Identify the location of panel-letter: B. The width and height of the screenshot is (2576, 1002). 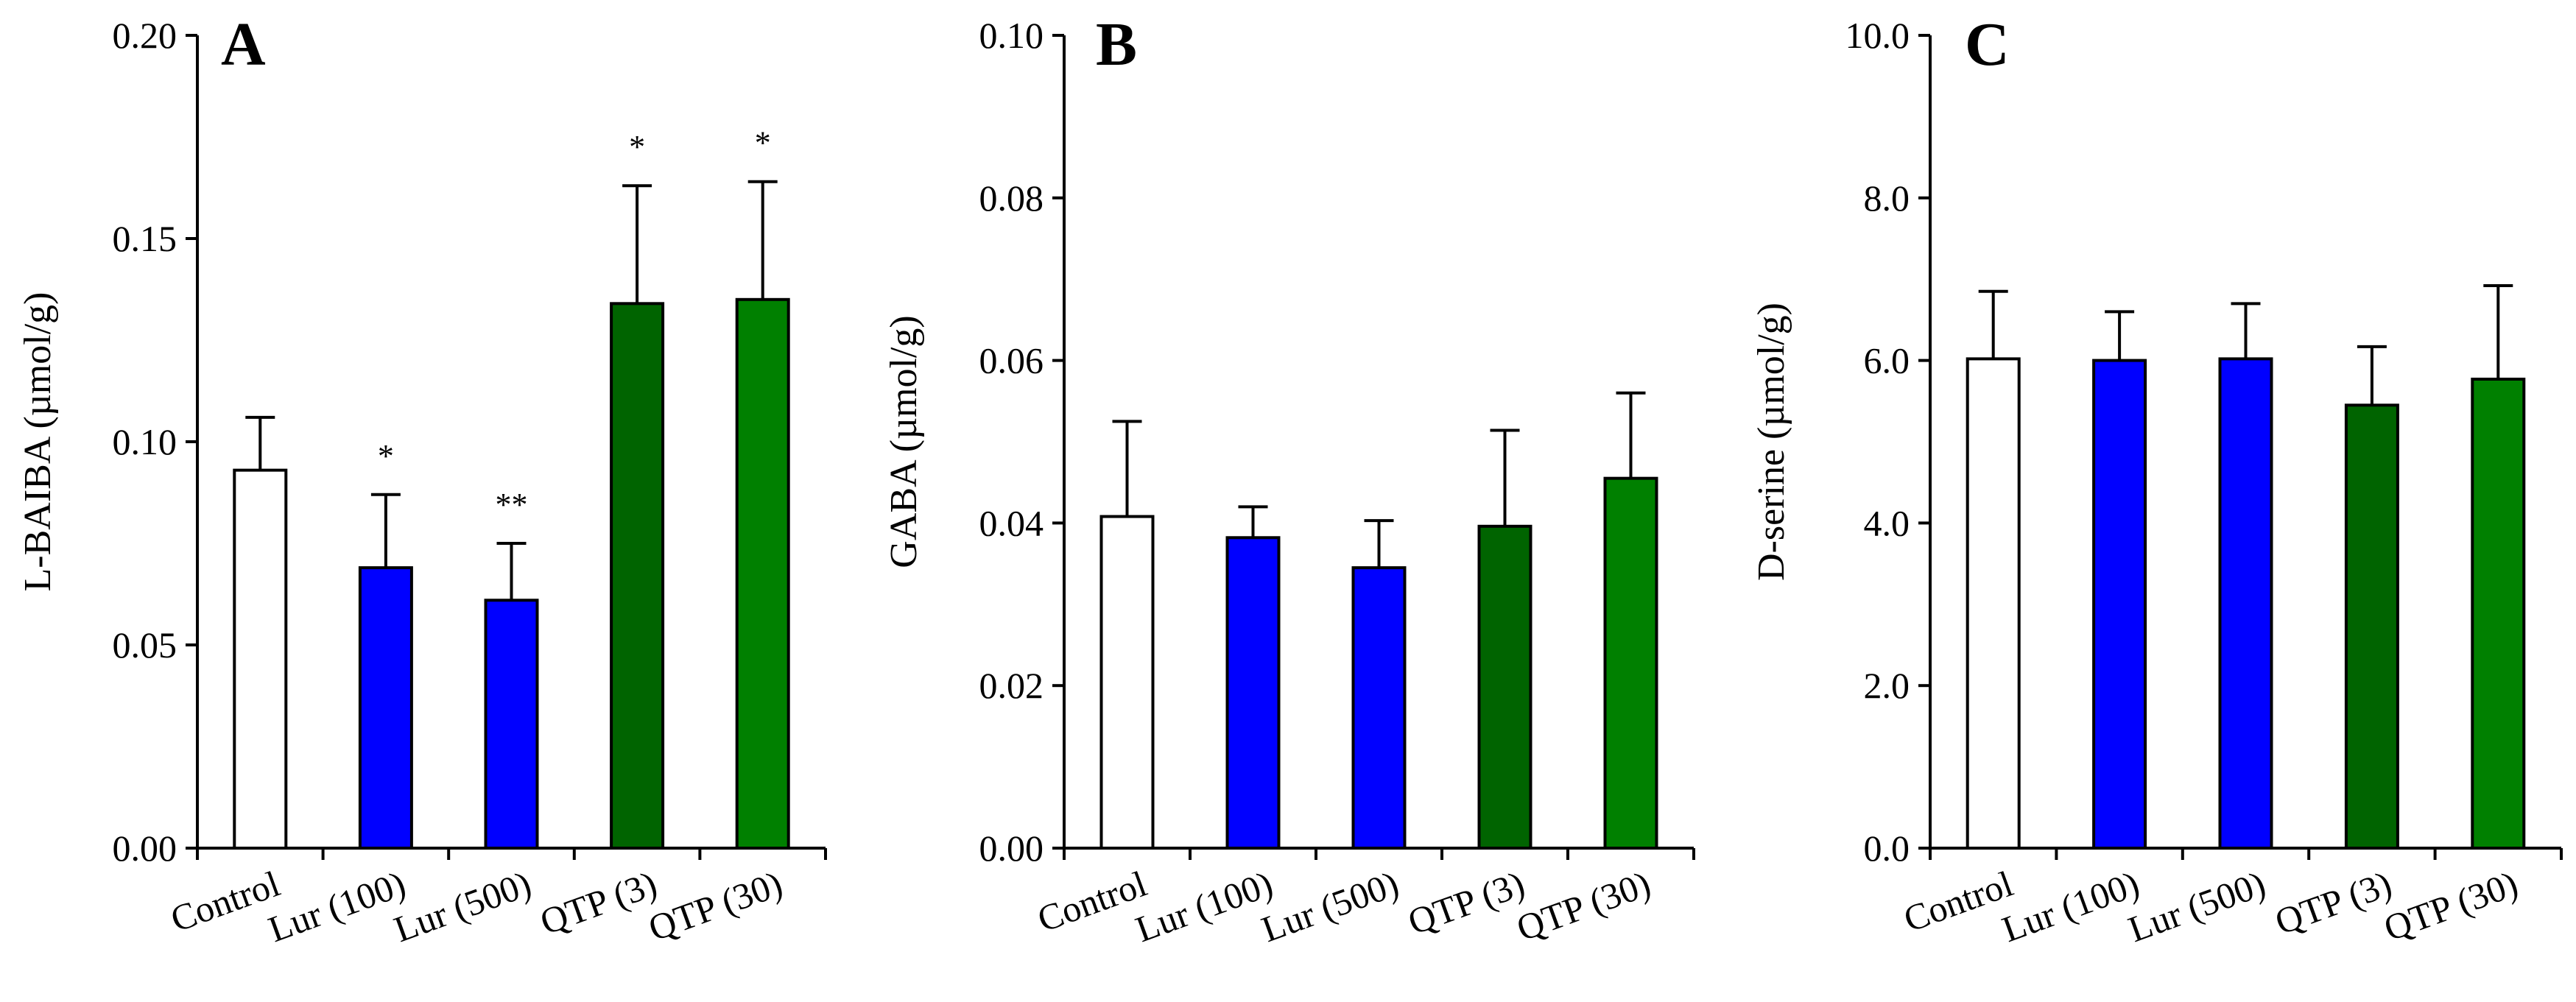
(1116, 44).